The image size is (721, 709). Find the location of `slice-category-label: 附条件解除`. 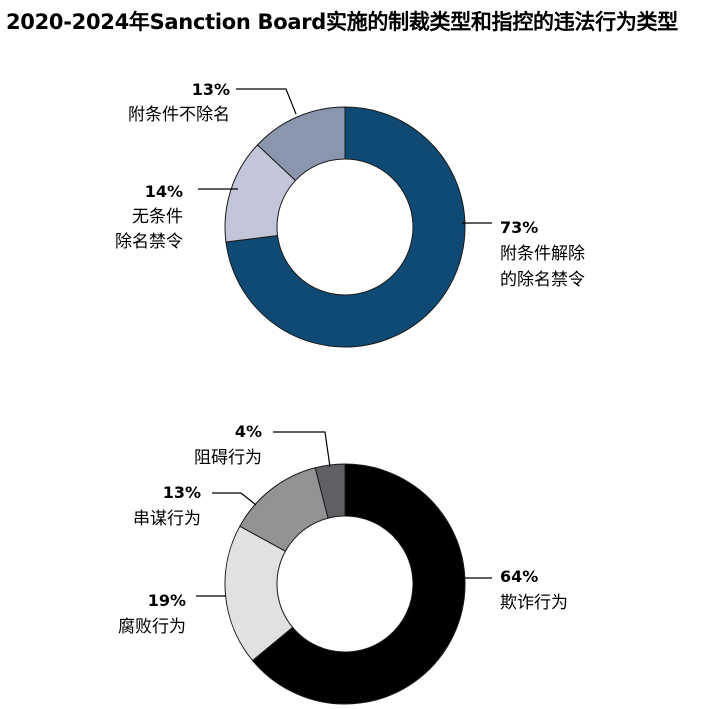

slice-category-label: 附条件解除 is located at coordinates (542, 254).